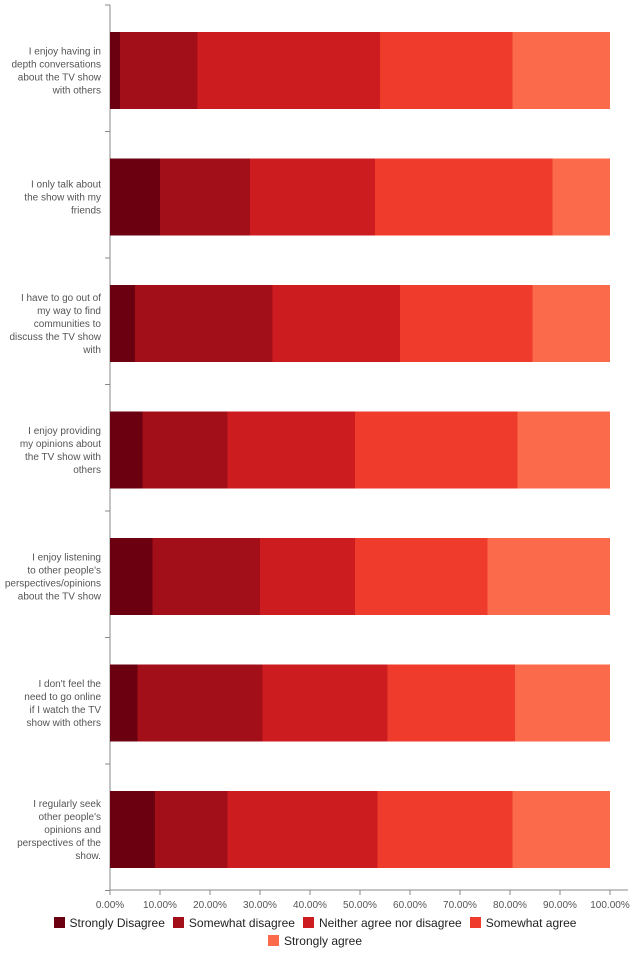  I want to click on x-tick-label: 30.00%, so click(260, 905).